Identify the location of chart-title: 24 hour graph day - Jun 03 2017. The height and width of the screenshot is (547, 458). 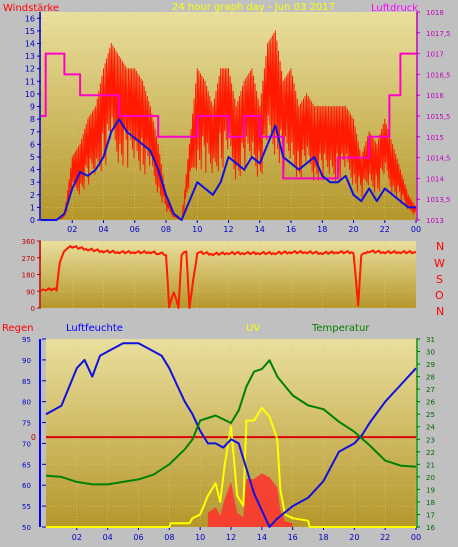
(253, 7).